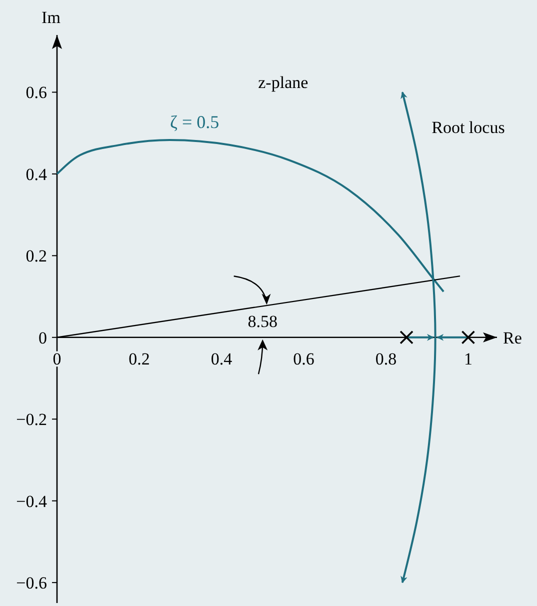  I want to click on y-axis-title: Im, so click(51, 17).